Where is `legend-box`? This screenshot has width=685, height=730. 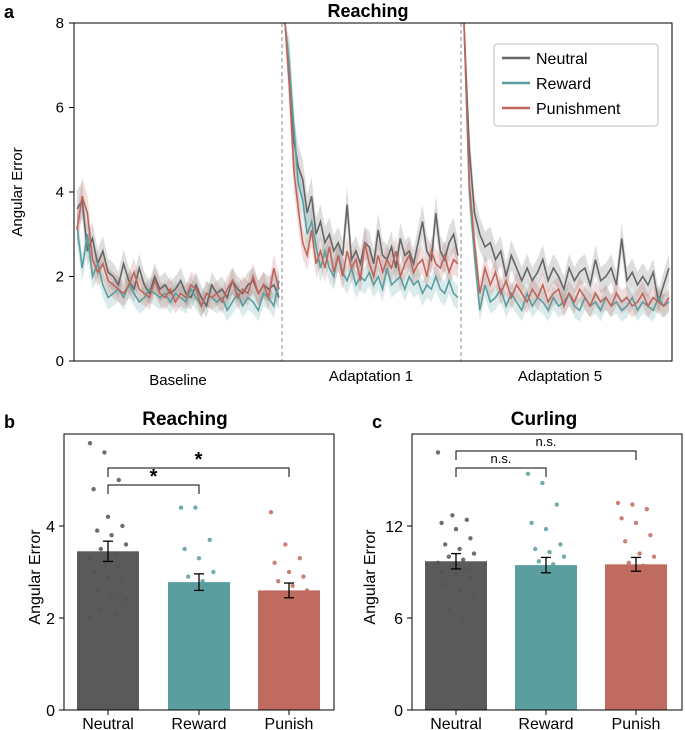
legend-box is located at coordinates (576, 85).